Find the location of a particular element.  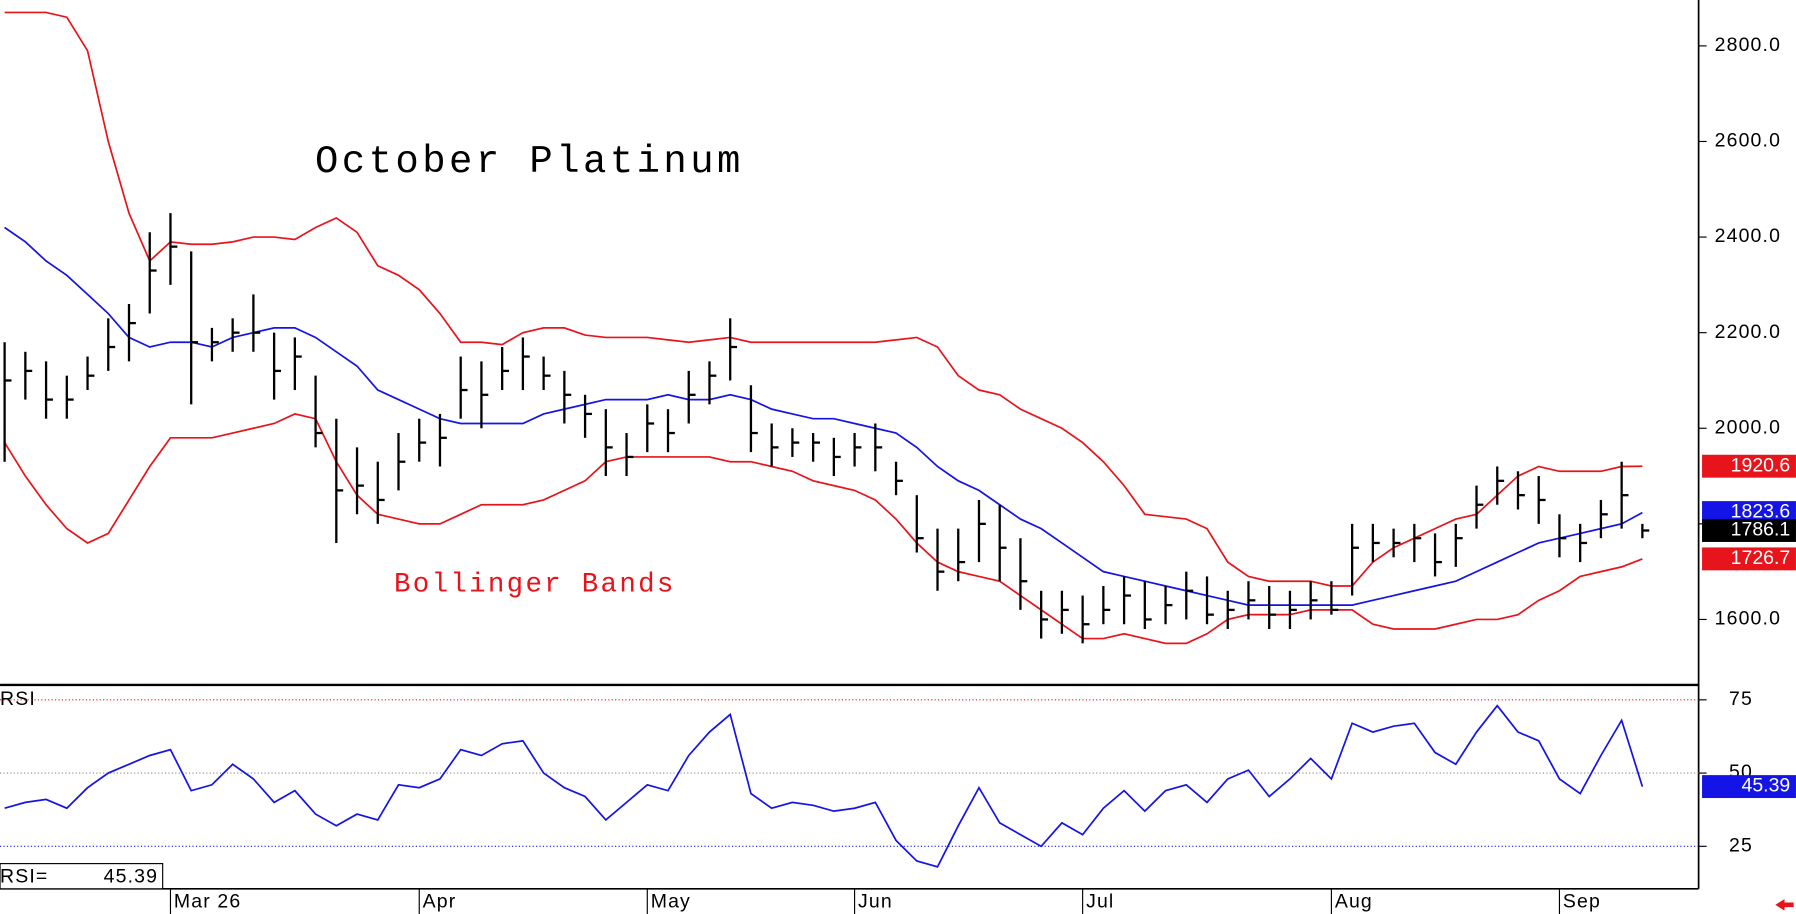

y-tick-label: 2000.0 is located at coordinates (1748, 427).